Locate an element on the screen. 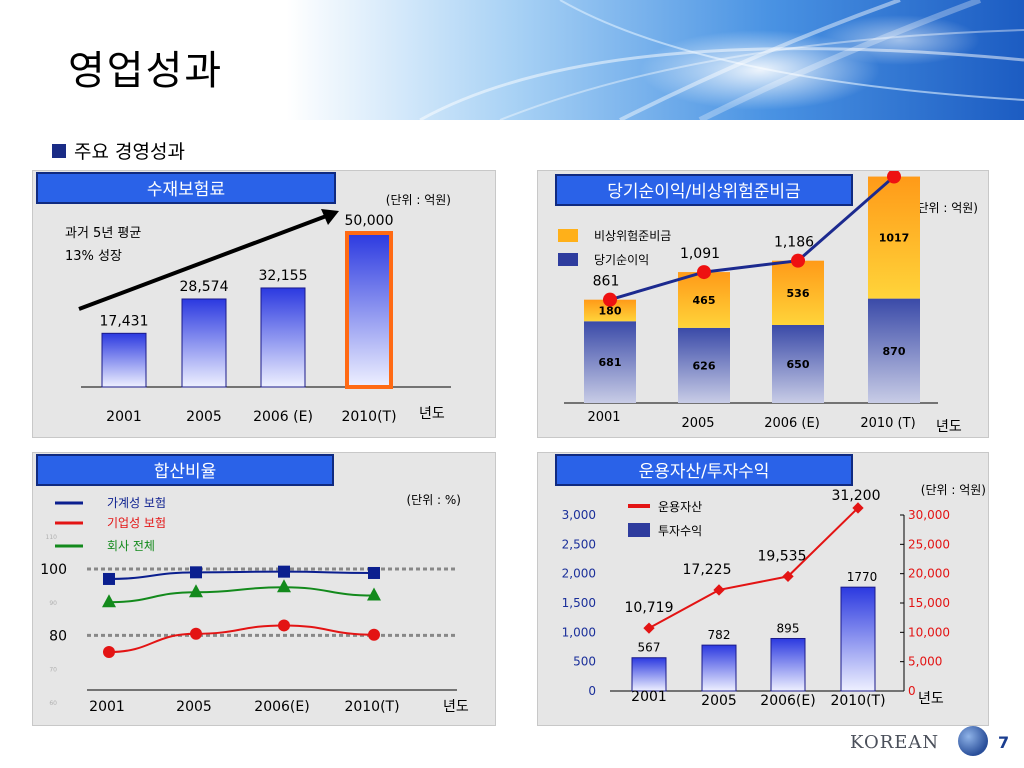  segment-label-profit: 870 is located at coordinates (894, 351).